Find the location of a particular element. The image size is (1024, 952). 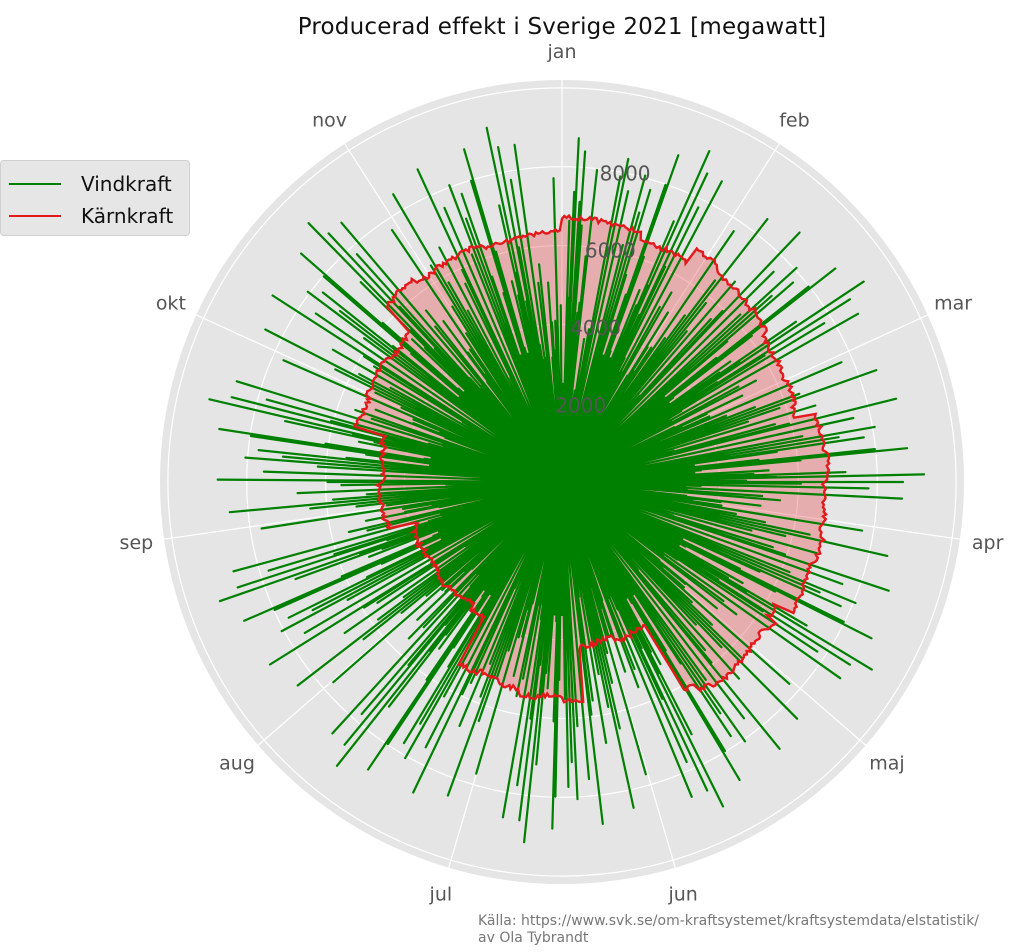

angular-label-jul: jul is located at coordinates (441, 895).